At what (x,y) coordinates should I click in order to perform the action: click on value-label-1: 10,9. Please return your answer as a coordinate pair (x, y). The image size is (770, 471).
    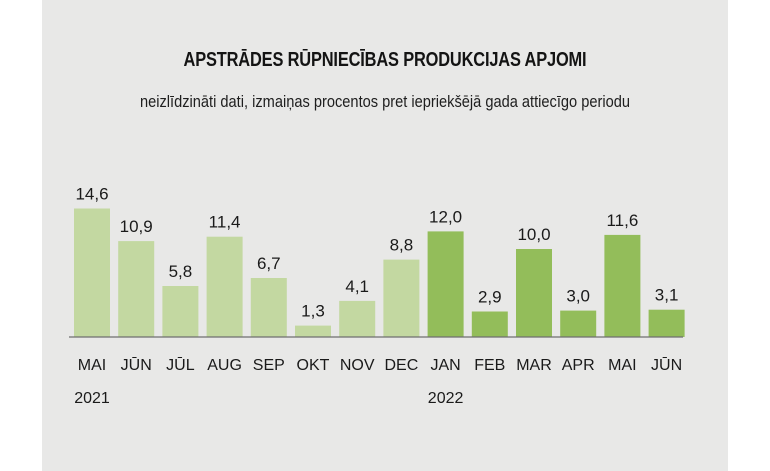
    Looking at the image, I should click on (136, 226).